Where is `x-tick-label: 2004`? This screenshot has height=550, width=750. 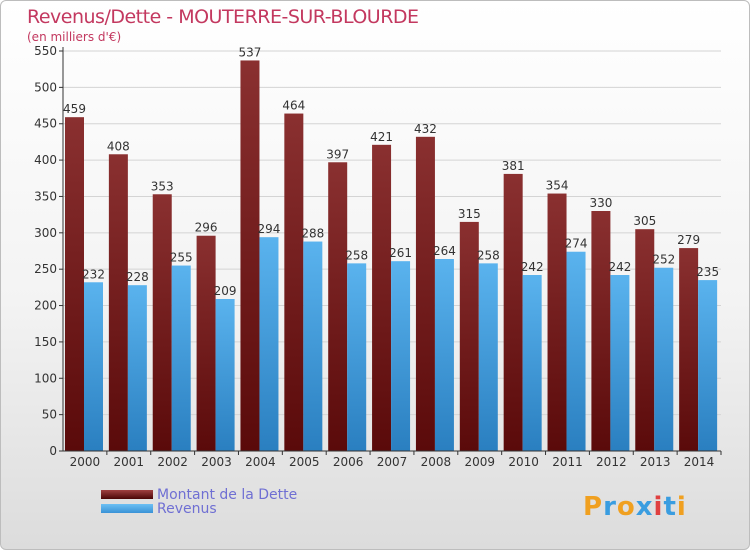 x-tick-label: 2004 is located at coordinates (260, 462).